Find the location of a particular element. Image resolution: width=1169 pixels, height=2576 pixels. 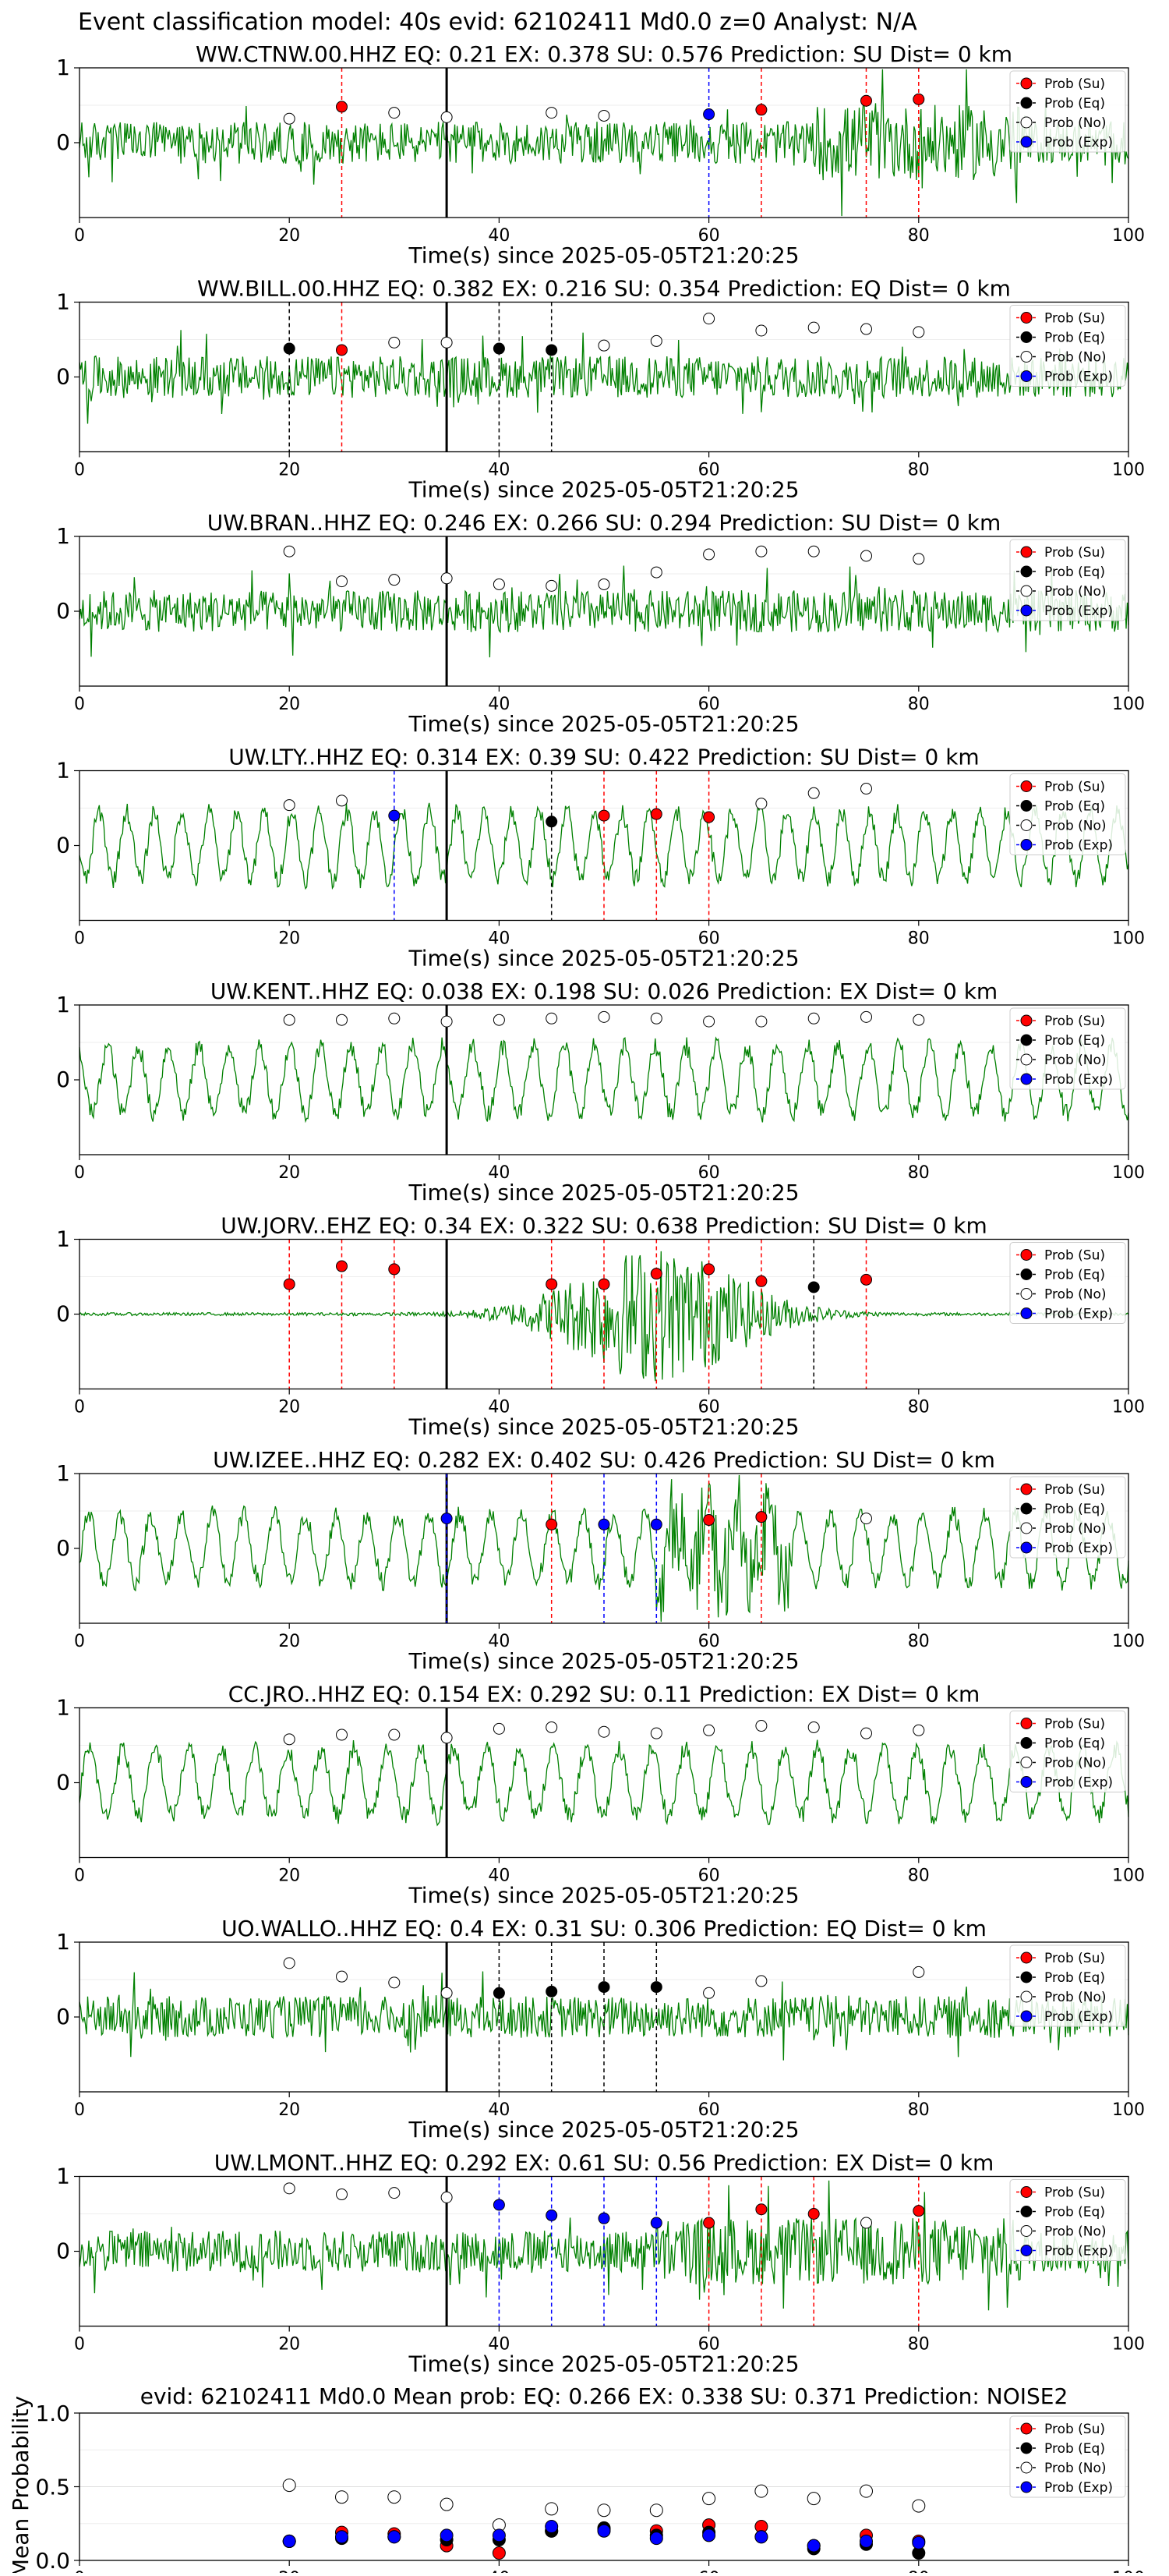

legend-label-no: Prob (No) is located at coordinates (1075, 2232).